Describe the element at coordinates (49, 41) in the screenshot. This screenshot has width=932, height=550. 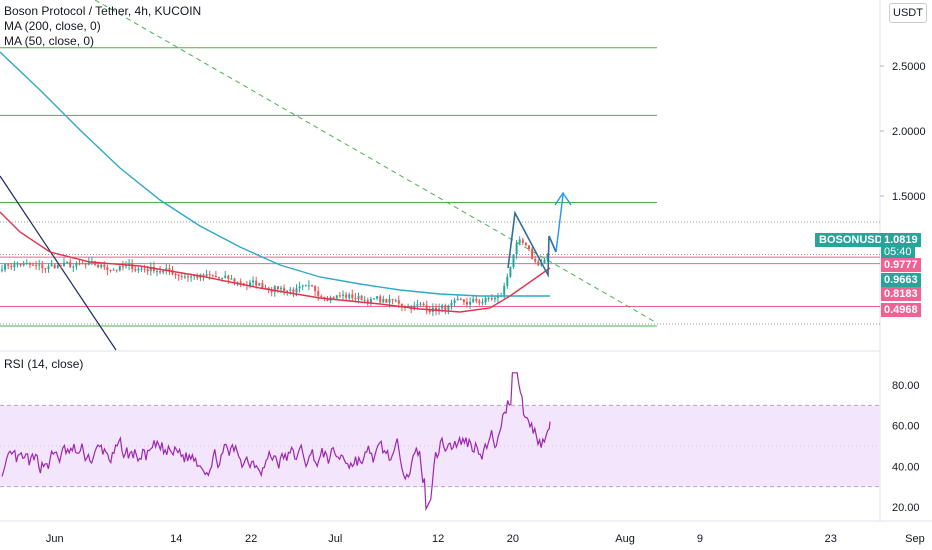
I see `ma50-legend: MA (50, close, 0)` at that location.